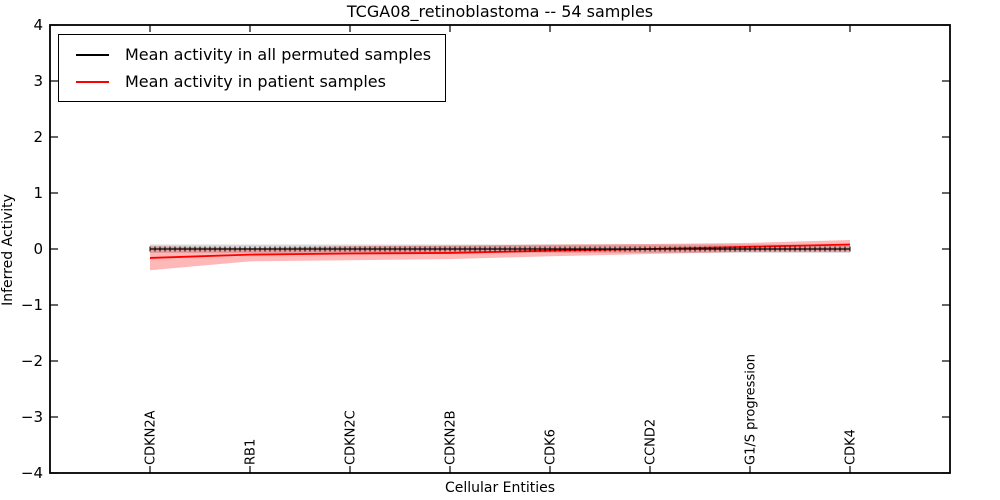  I want to click on legend-label-permuted: Mean activity in all permuted samples, so click(278, 54).